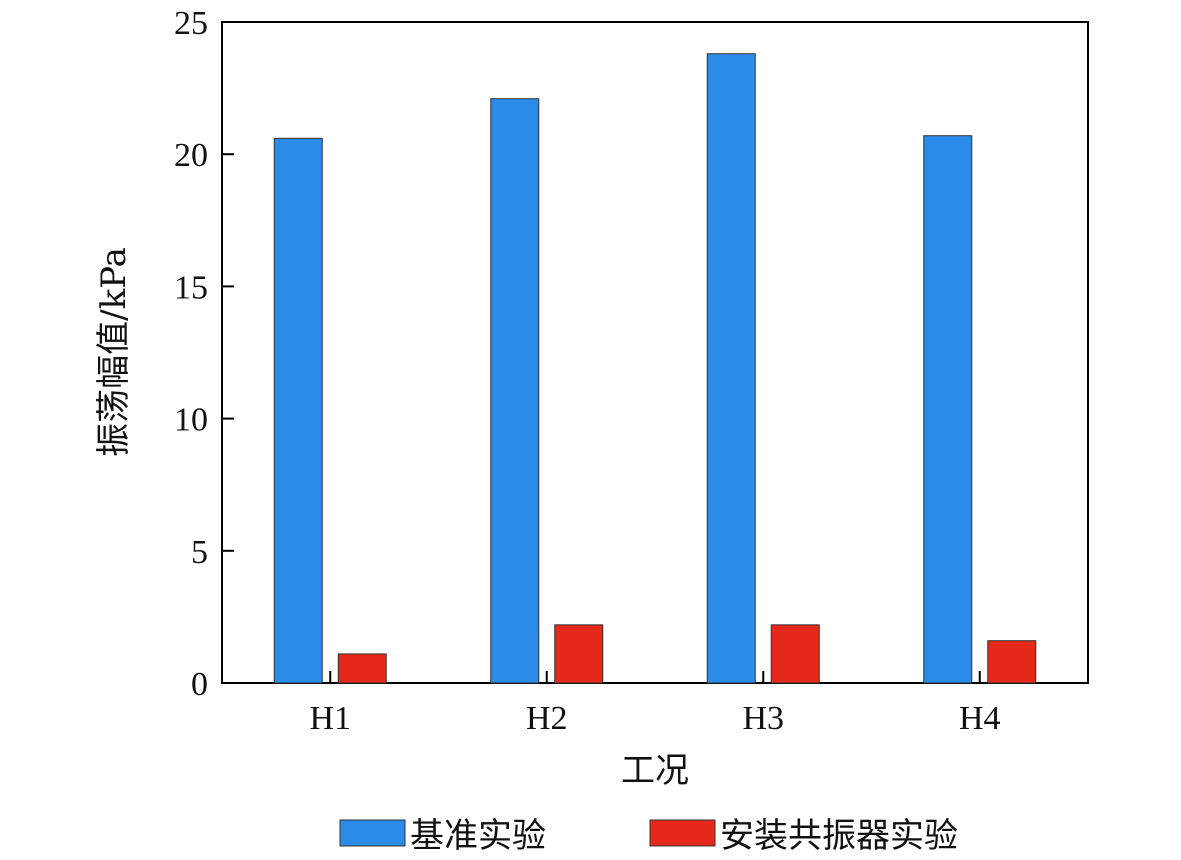 Image resolution: width=1181 pixels, height=860 pixels. Describe the element at coordinates (682, 833) in the screenshot. I see `legend-swatch-resonator` at that location.